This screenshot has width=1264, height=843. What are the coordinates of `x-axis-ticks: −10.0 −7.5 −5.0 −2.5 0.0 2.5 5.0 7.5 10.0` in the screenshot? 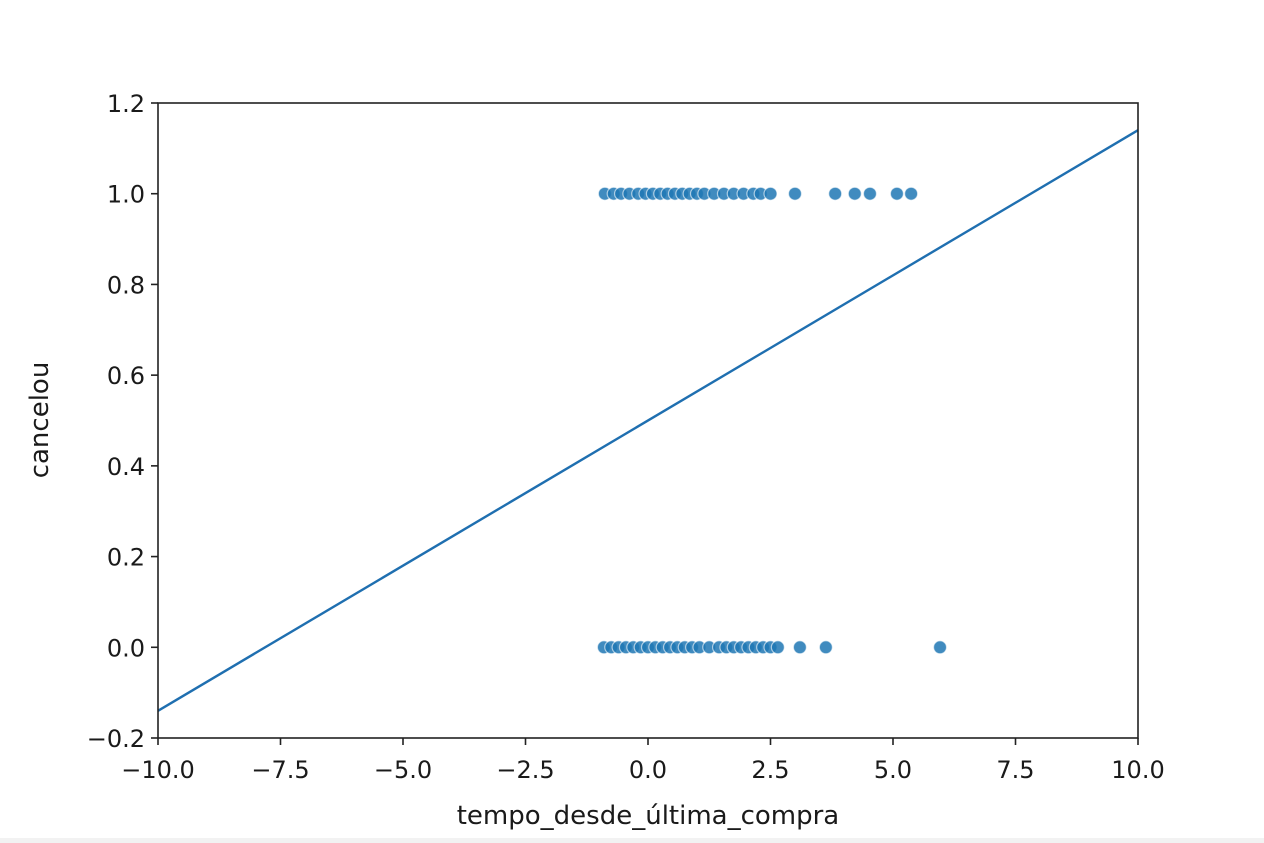 It's located at (643, 761).